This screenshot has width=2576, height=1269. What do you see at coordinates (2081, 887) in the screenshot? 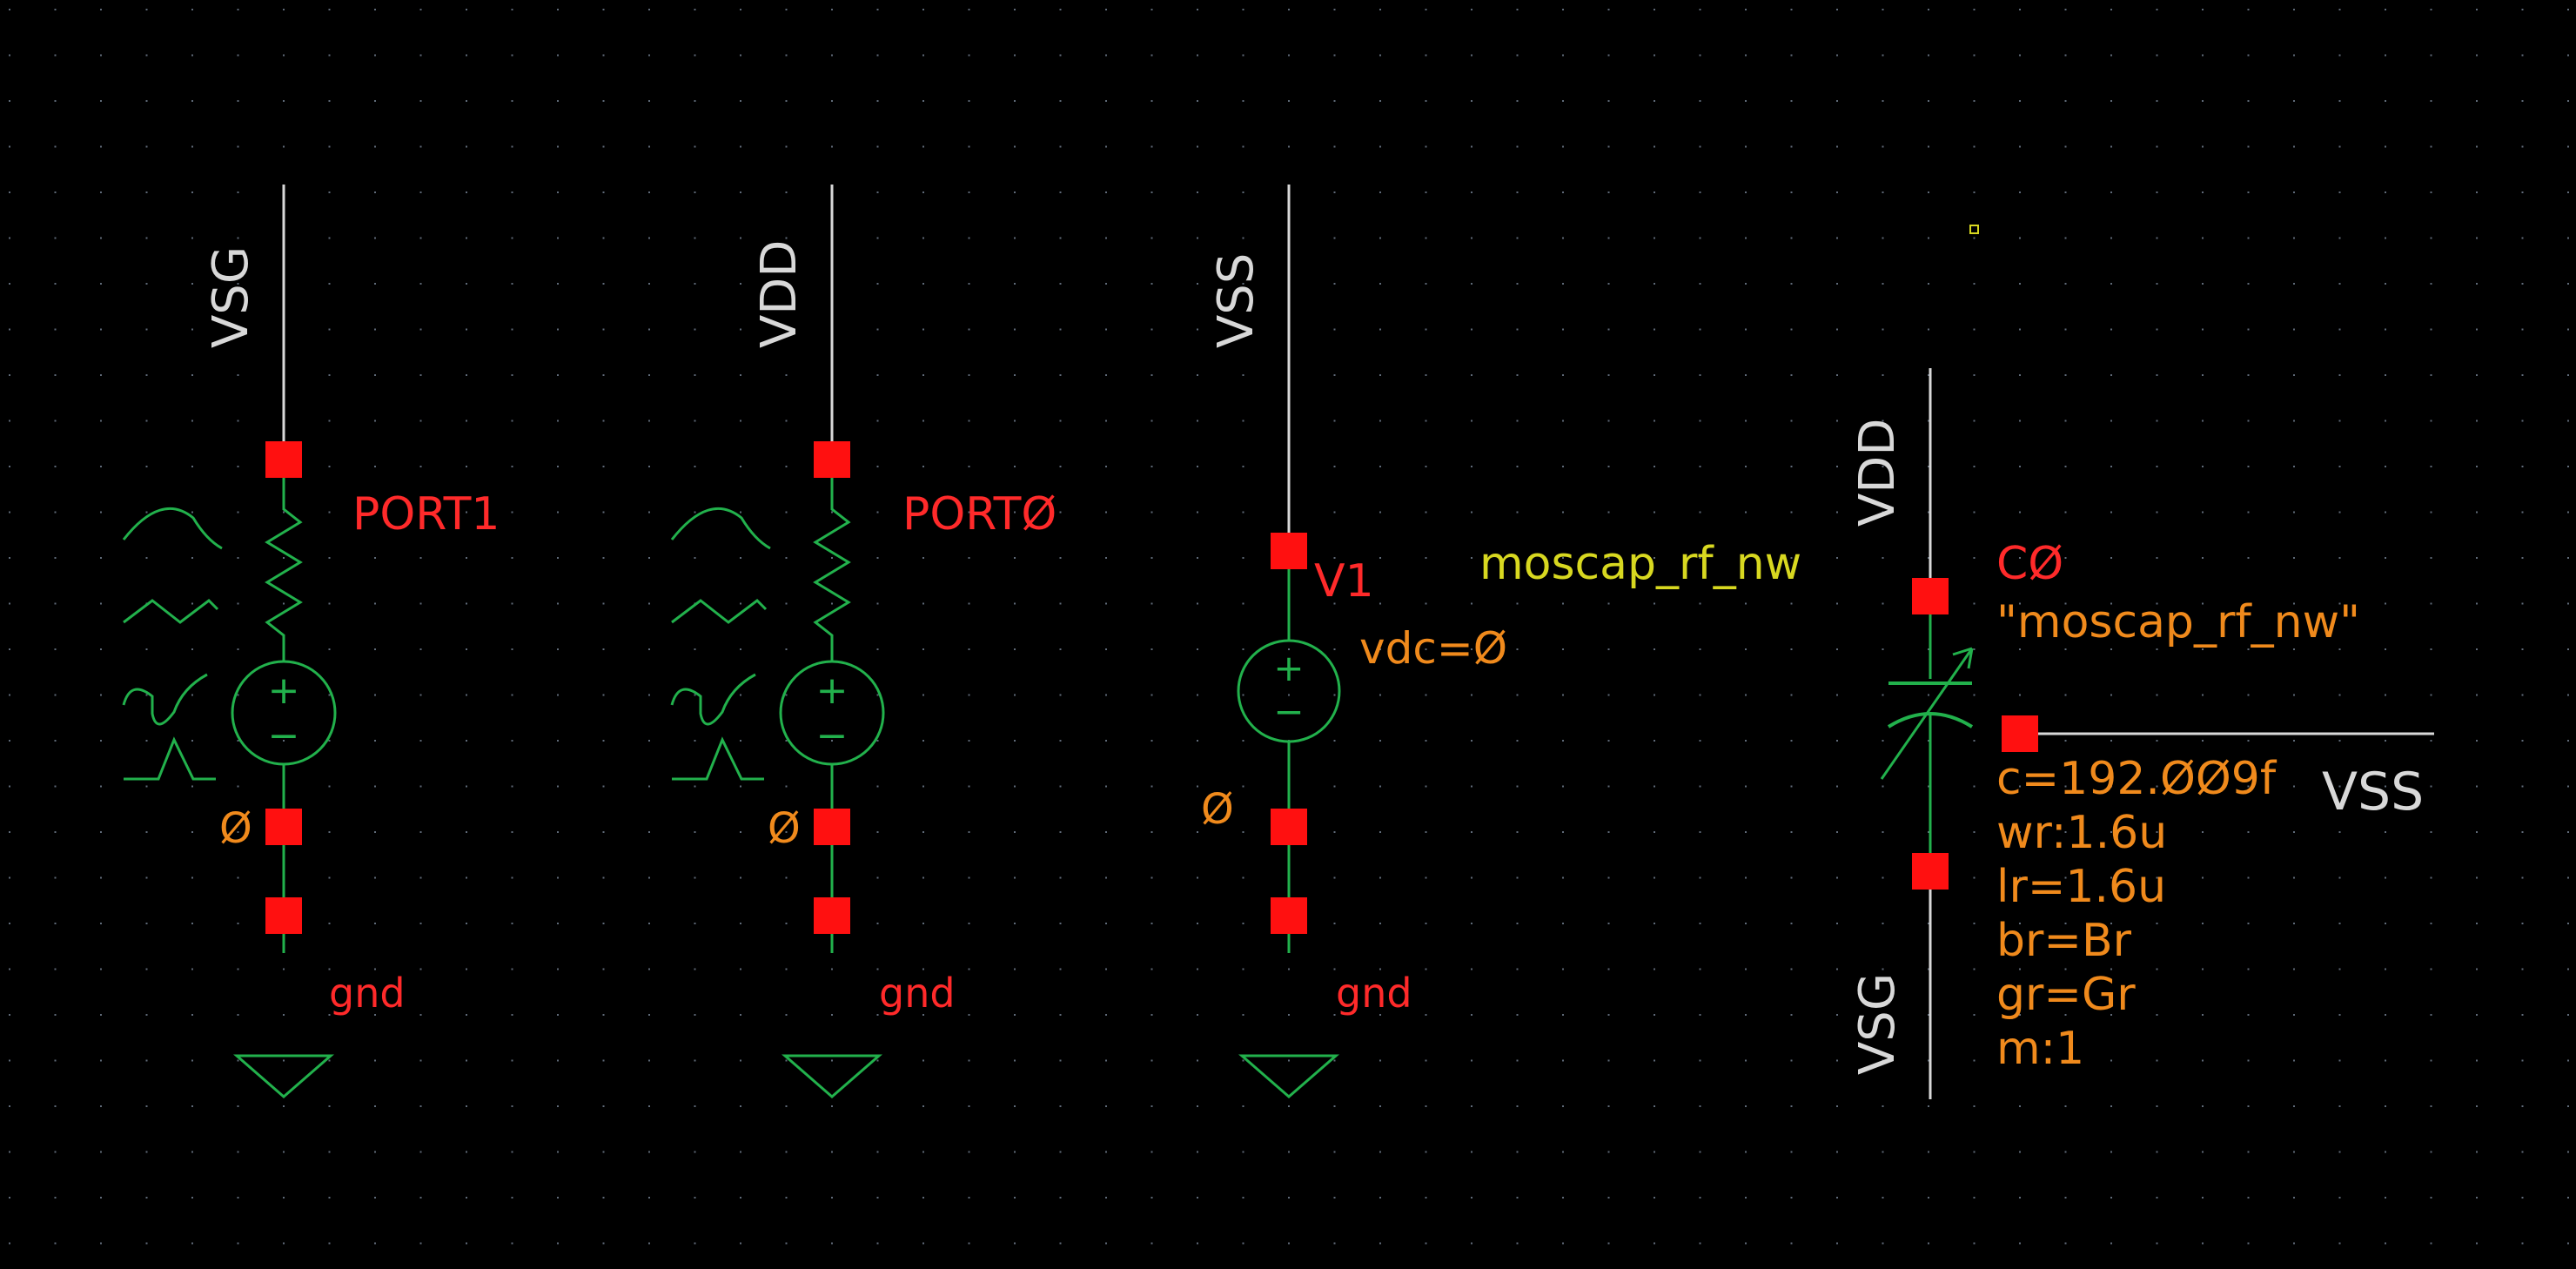
I see `moscap-param-lr: lr=1.6u` at bounding box center [2081, 887].